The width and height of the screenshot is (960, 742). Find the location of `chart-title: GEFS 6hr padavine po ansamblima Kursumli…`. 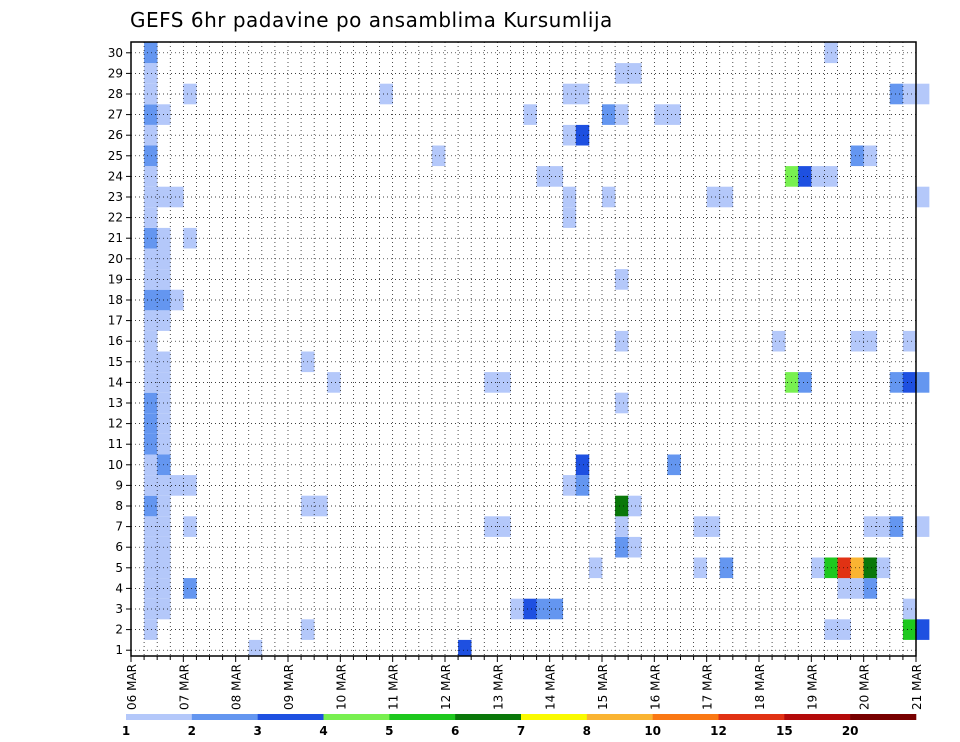

chart-title: GEFS 6hr padavine po ansamblima Kursumli… is located at coordinates (371, 20).